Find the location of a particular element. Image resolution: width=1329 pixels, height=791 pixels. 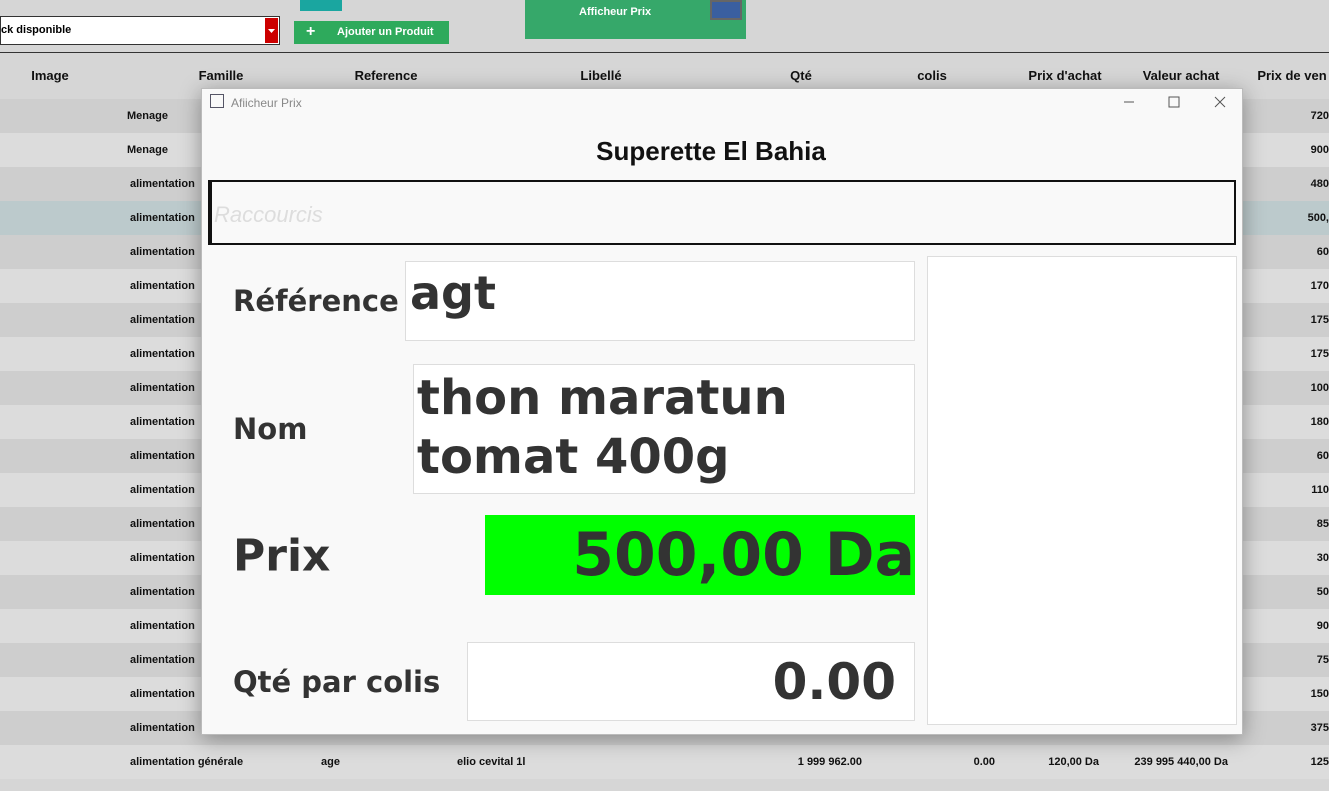

search-input: Raccourcis is located at coordinates (722, 212).